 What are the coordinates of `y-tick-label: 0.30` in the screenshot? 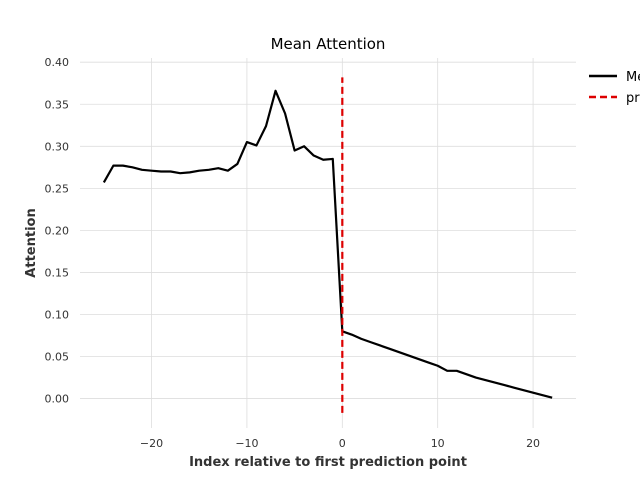 It's located at (57, 146).